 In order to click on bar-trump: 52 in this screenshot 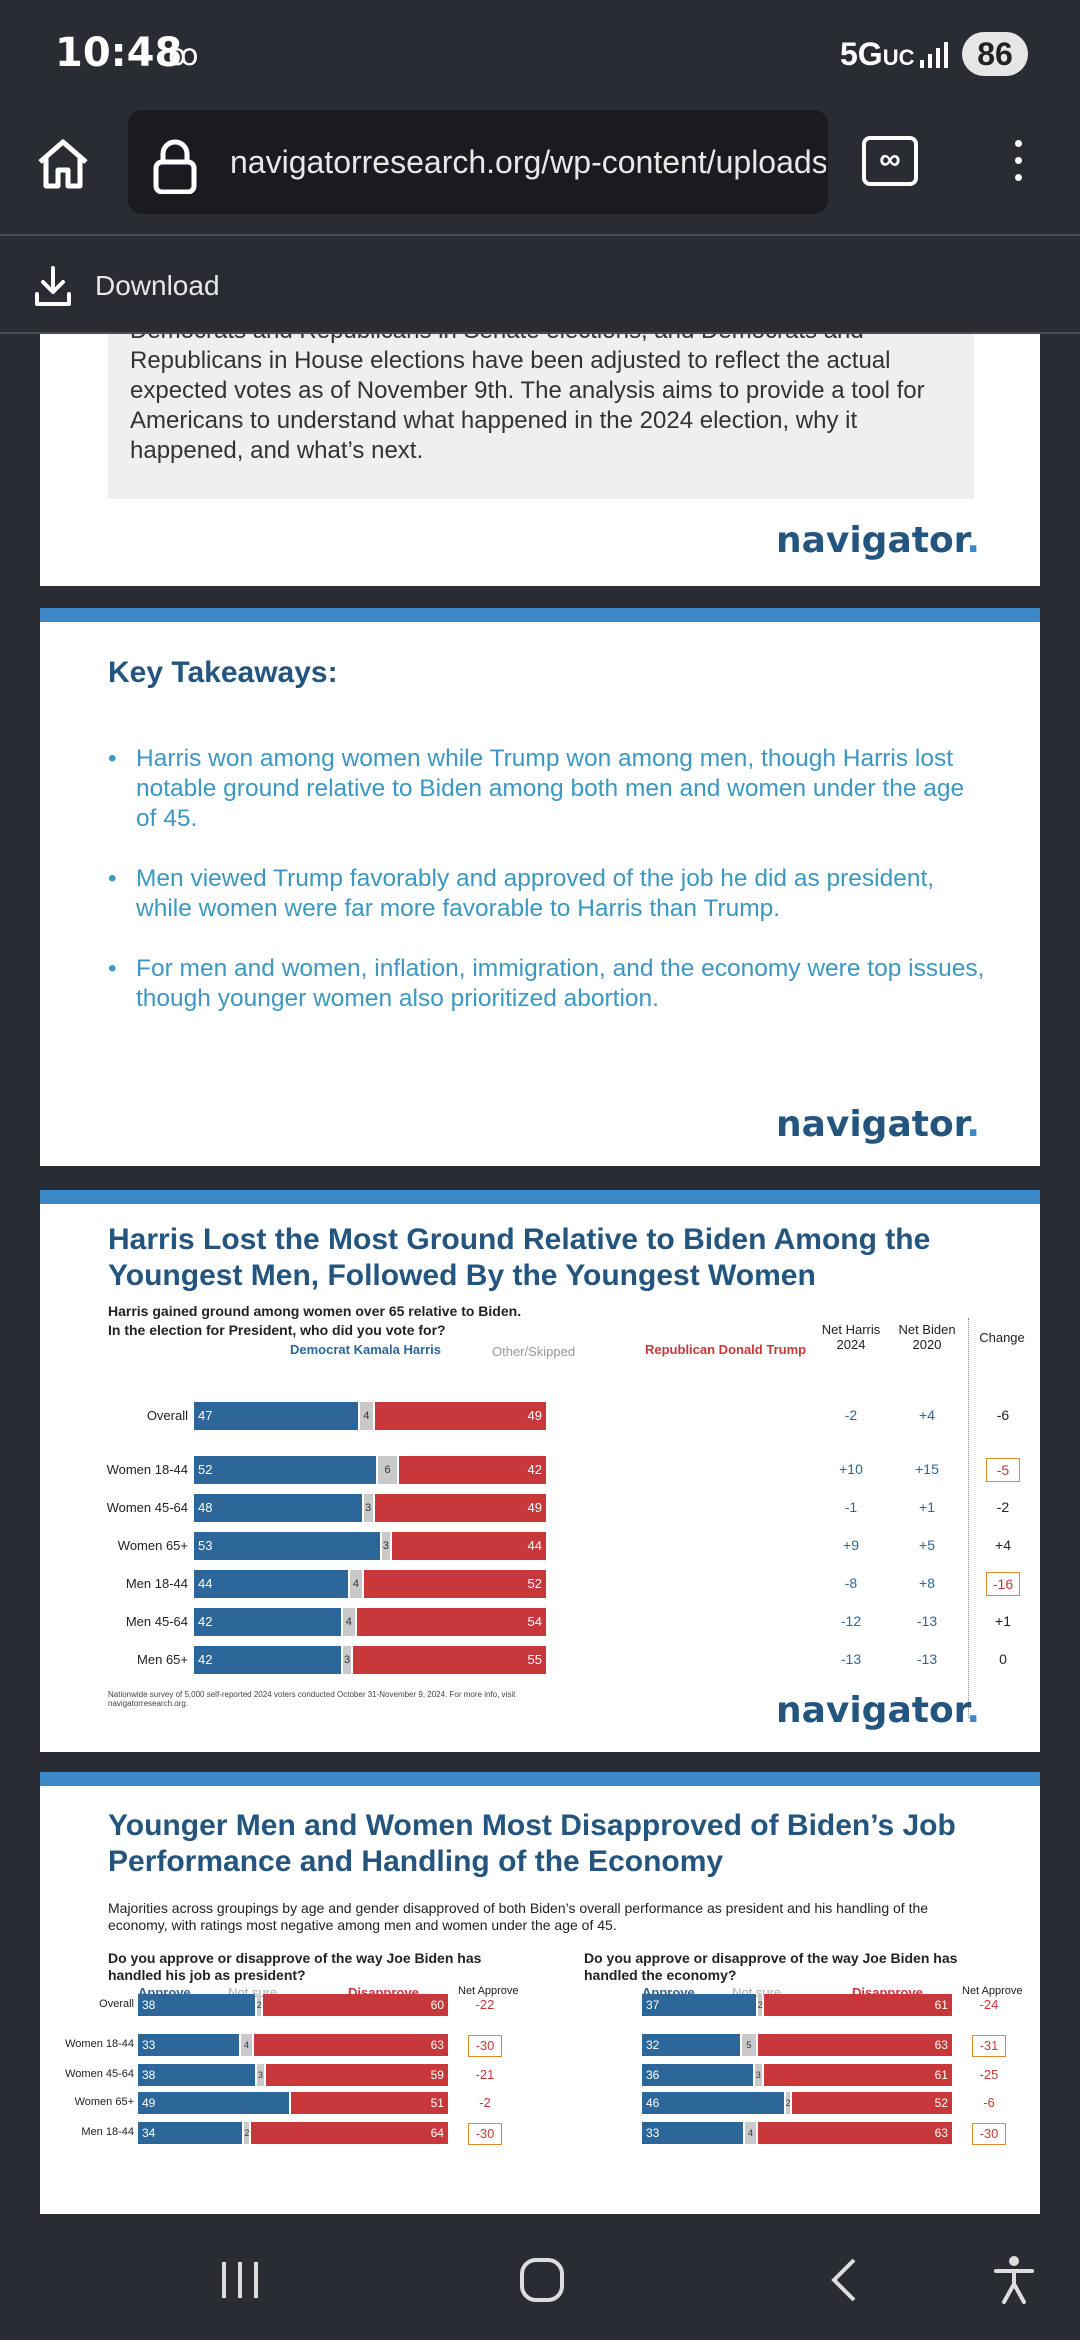, I will do `click(454, 1584)`.